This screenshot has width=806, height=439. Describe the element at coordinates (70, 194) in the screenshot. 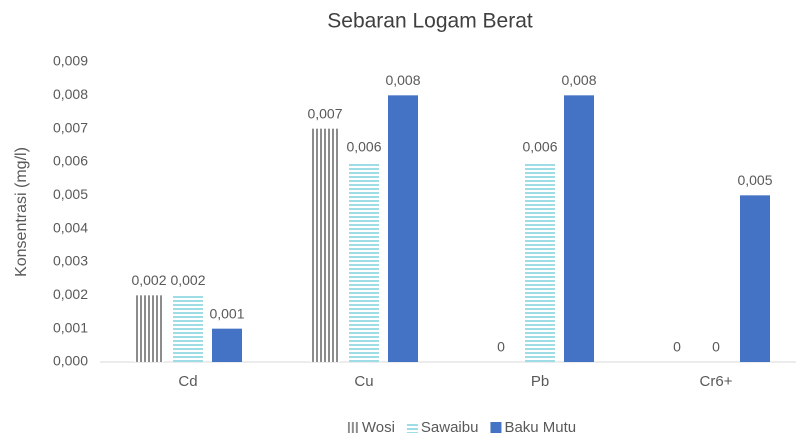

I see `y-tick-label: 0,005` at that location.